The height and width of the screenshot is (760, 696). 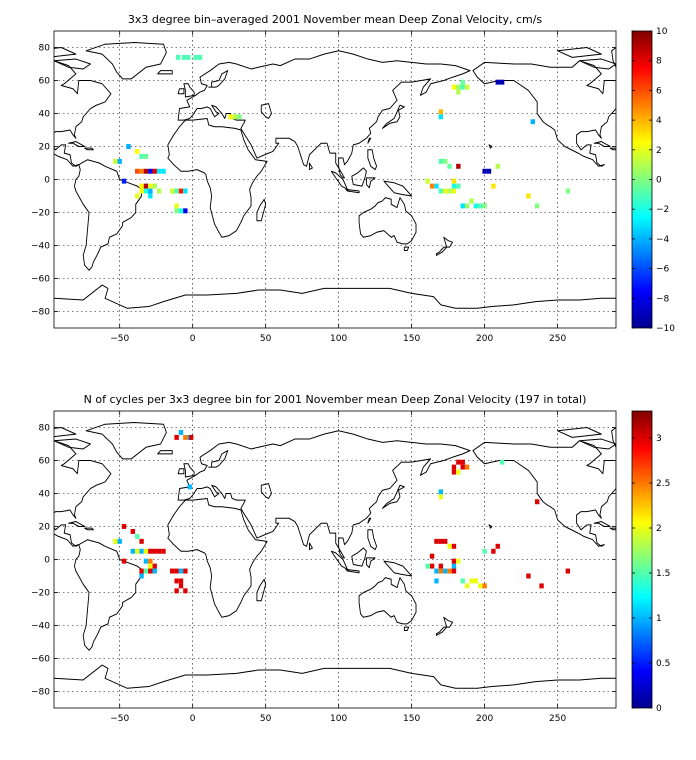 I want to click on x-tick-label: 0, so click(x=193, y=719).